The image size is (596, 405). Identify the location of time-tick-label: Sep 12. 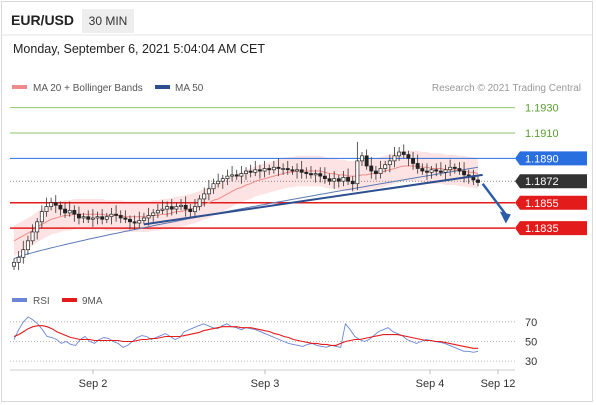
(498, 384).